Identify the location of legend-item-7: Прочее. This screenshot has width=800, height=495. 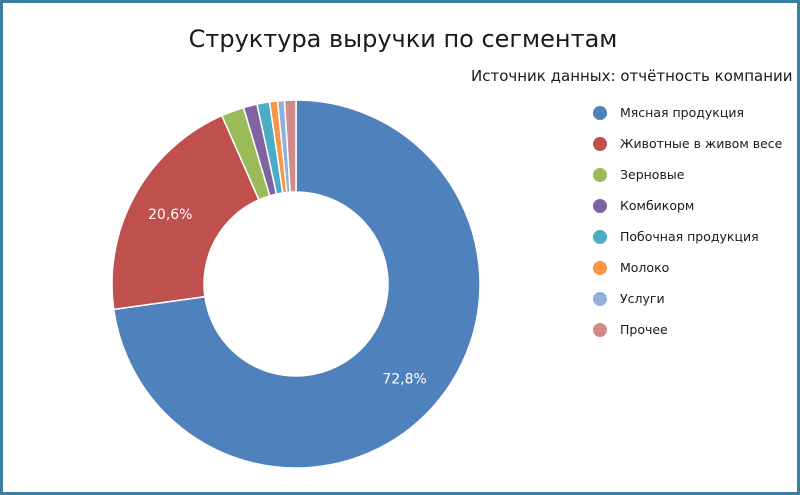
(687, 329).